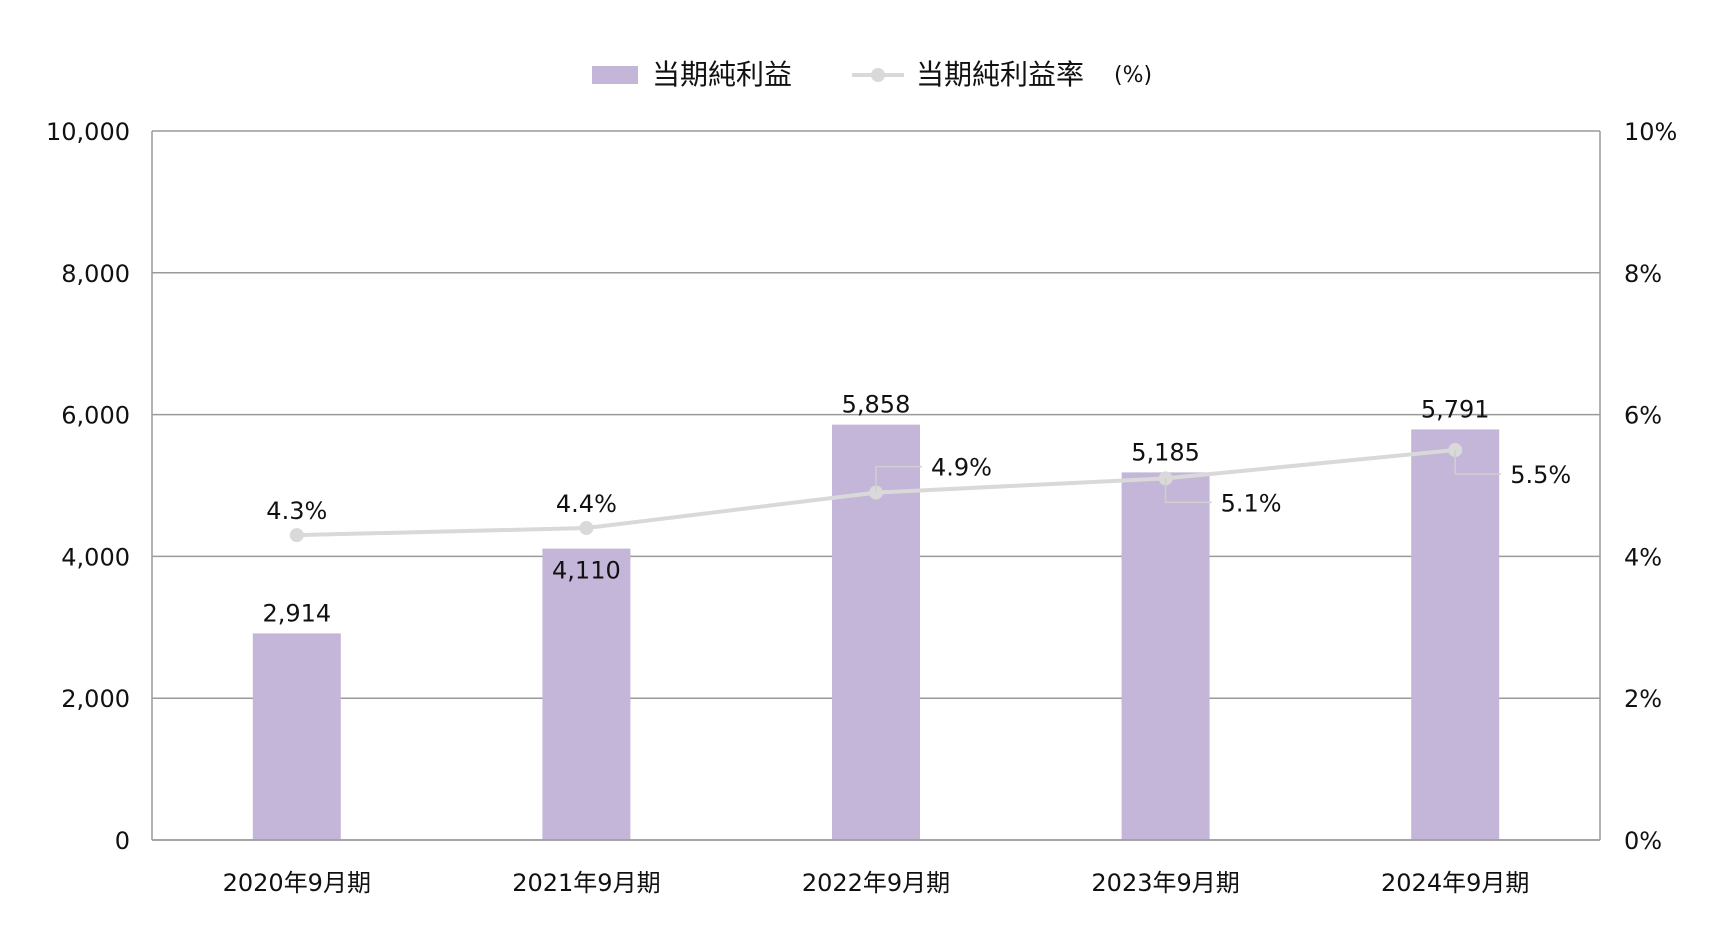  I want to click on rate-value-label: 5.5%, so click(1540, 475).